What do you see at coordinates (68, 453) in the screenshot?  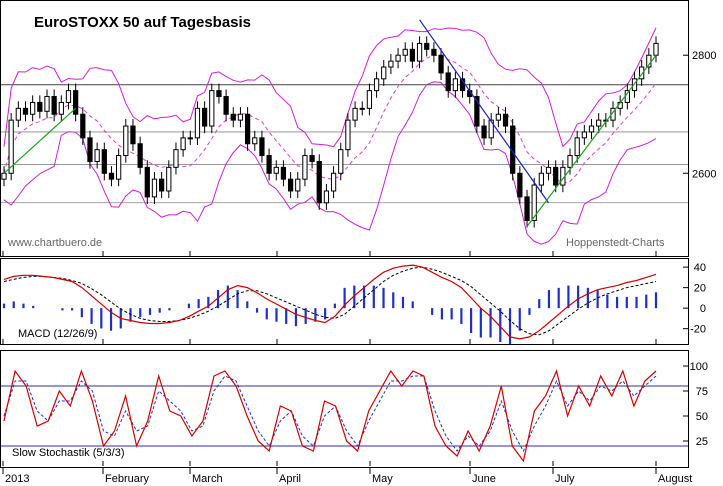 I see `stoch-label: Slow Stochastik (5/3/3)` at bounding box center [68, 453].